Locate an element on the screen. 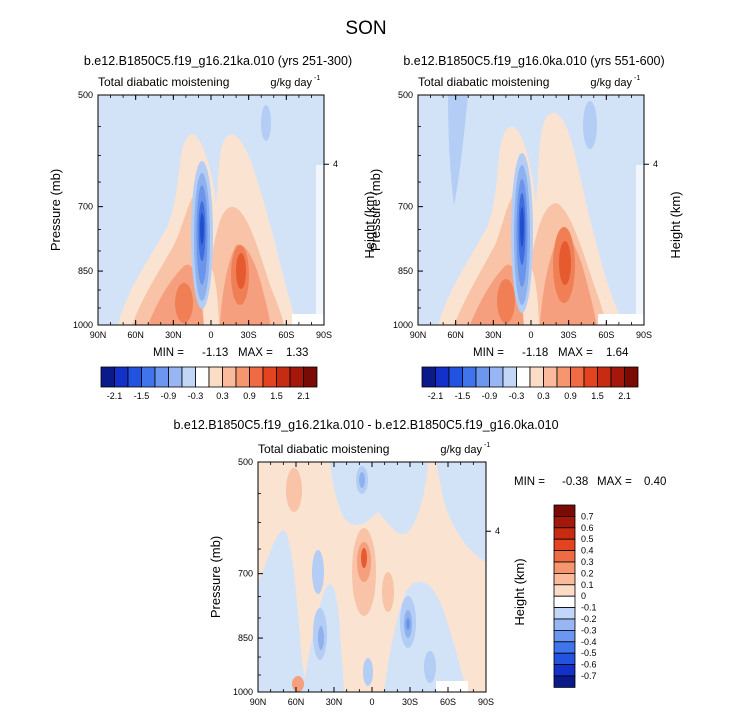 Image resolution: width=733 pixels, height=716 pixels. colorbar-label: 1.5 is located at coordinates (597, 396).